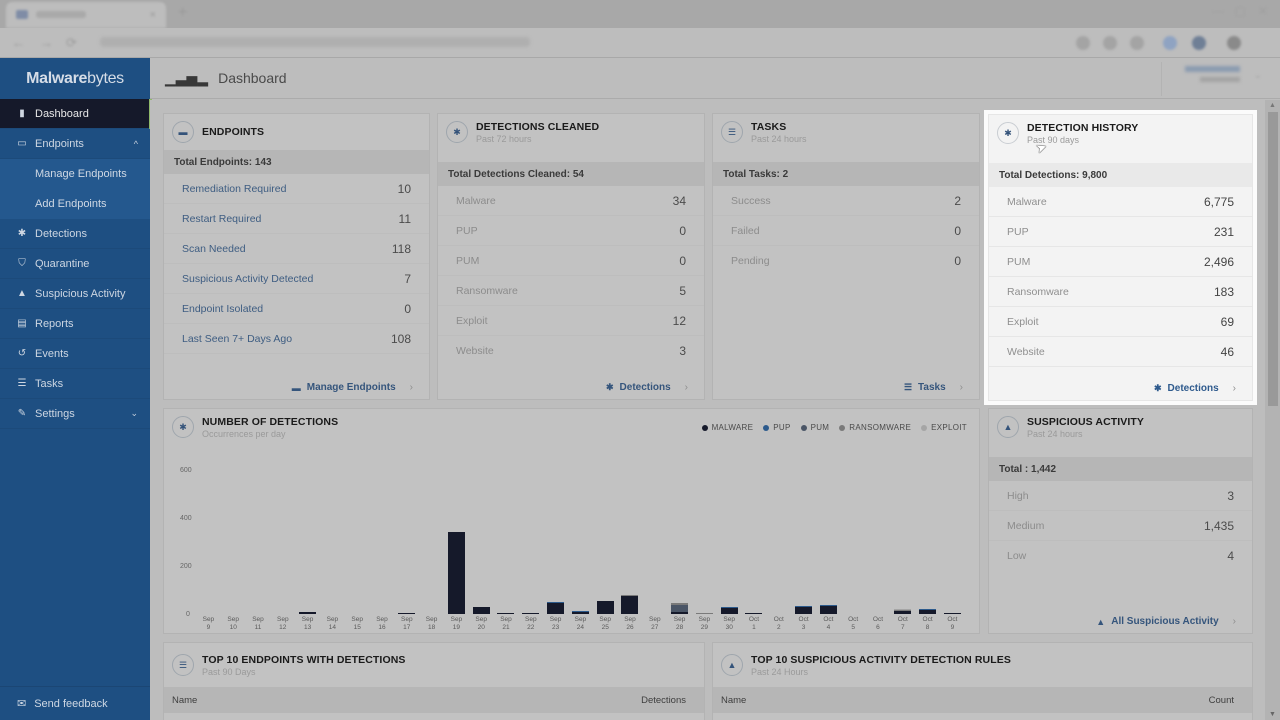 The width and height of the screenshot is (1280, 720). What do you see at coordinates (778, 623) in the screenshot?
I see `x-tick: Oct 2` at bounding box center [778, 623].